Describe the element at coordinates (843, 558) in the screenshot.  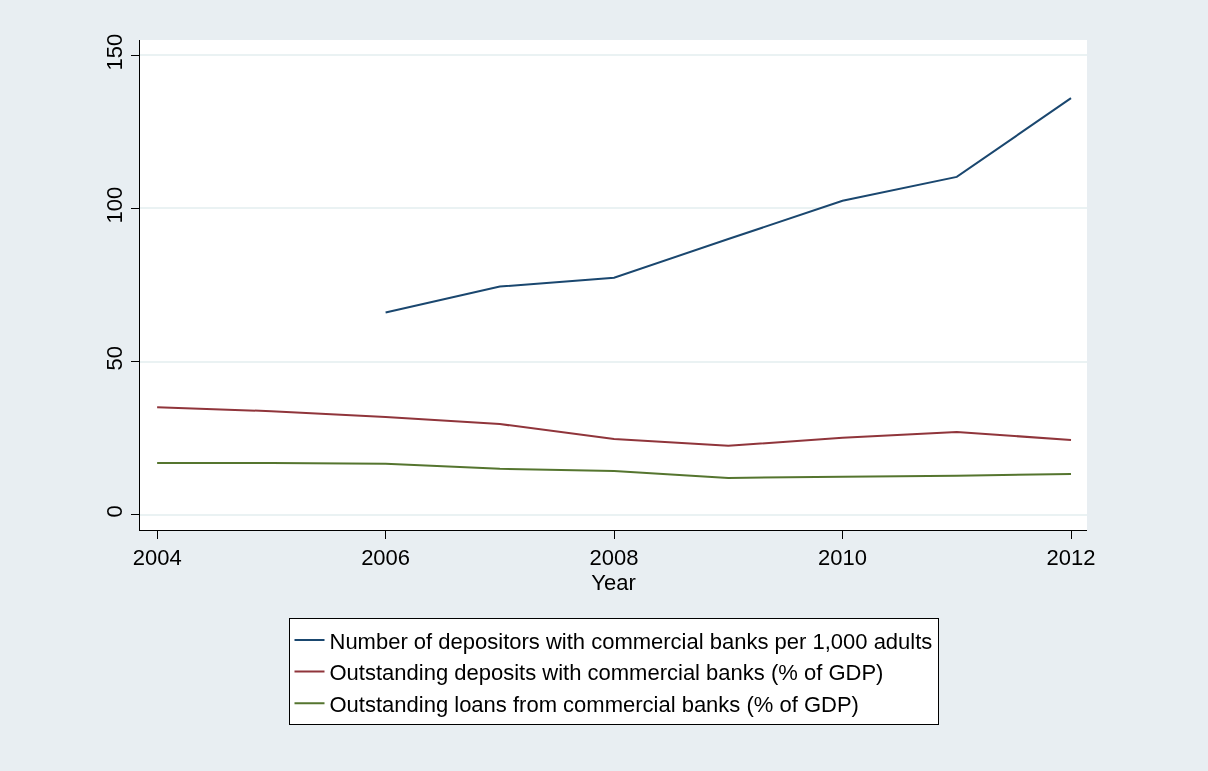
I see `x-tick-label: 2010` at that location.